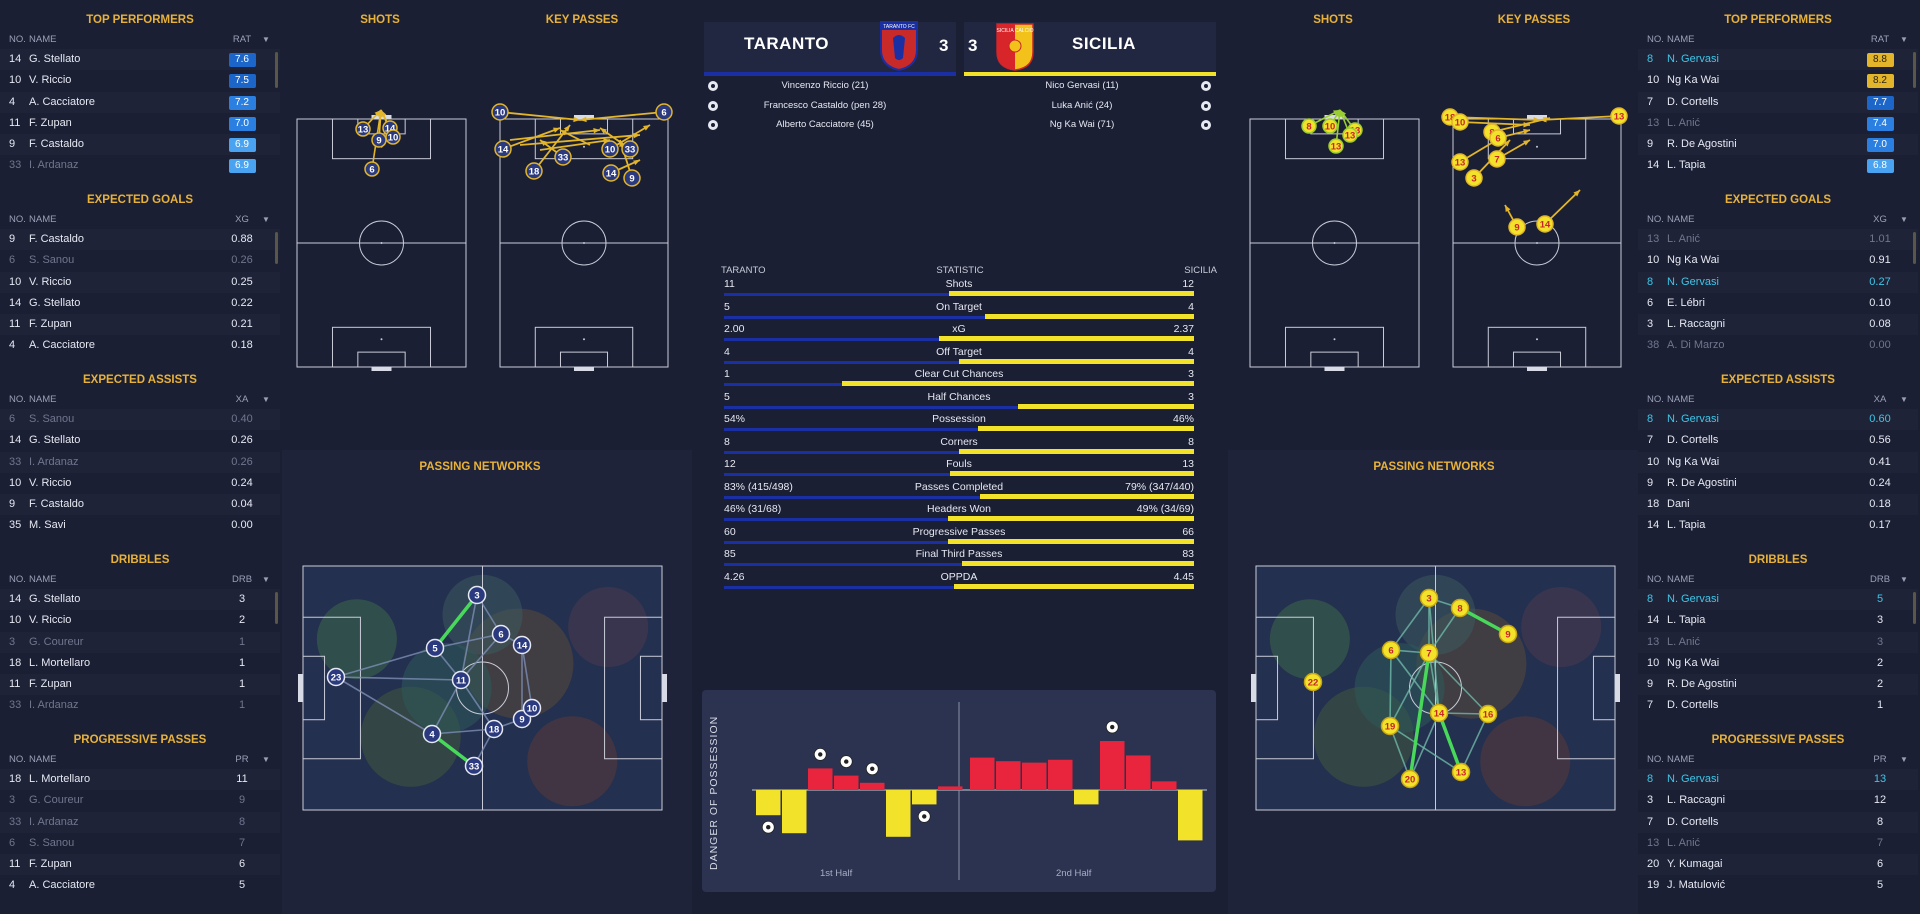 This screenshot has height=914, width=1920. Describe the element at coordinates (1508, 634) in the screenshot. I see `player-node: 9` at that location.